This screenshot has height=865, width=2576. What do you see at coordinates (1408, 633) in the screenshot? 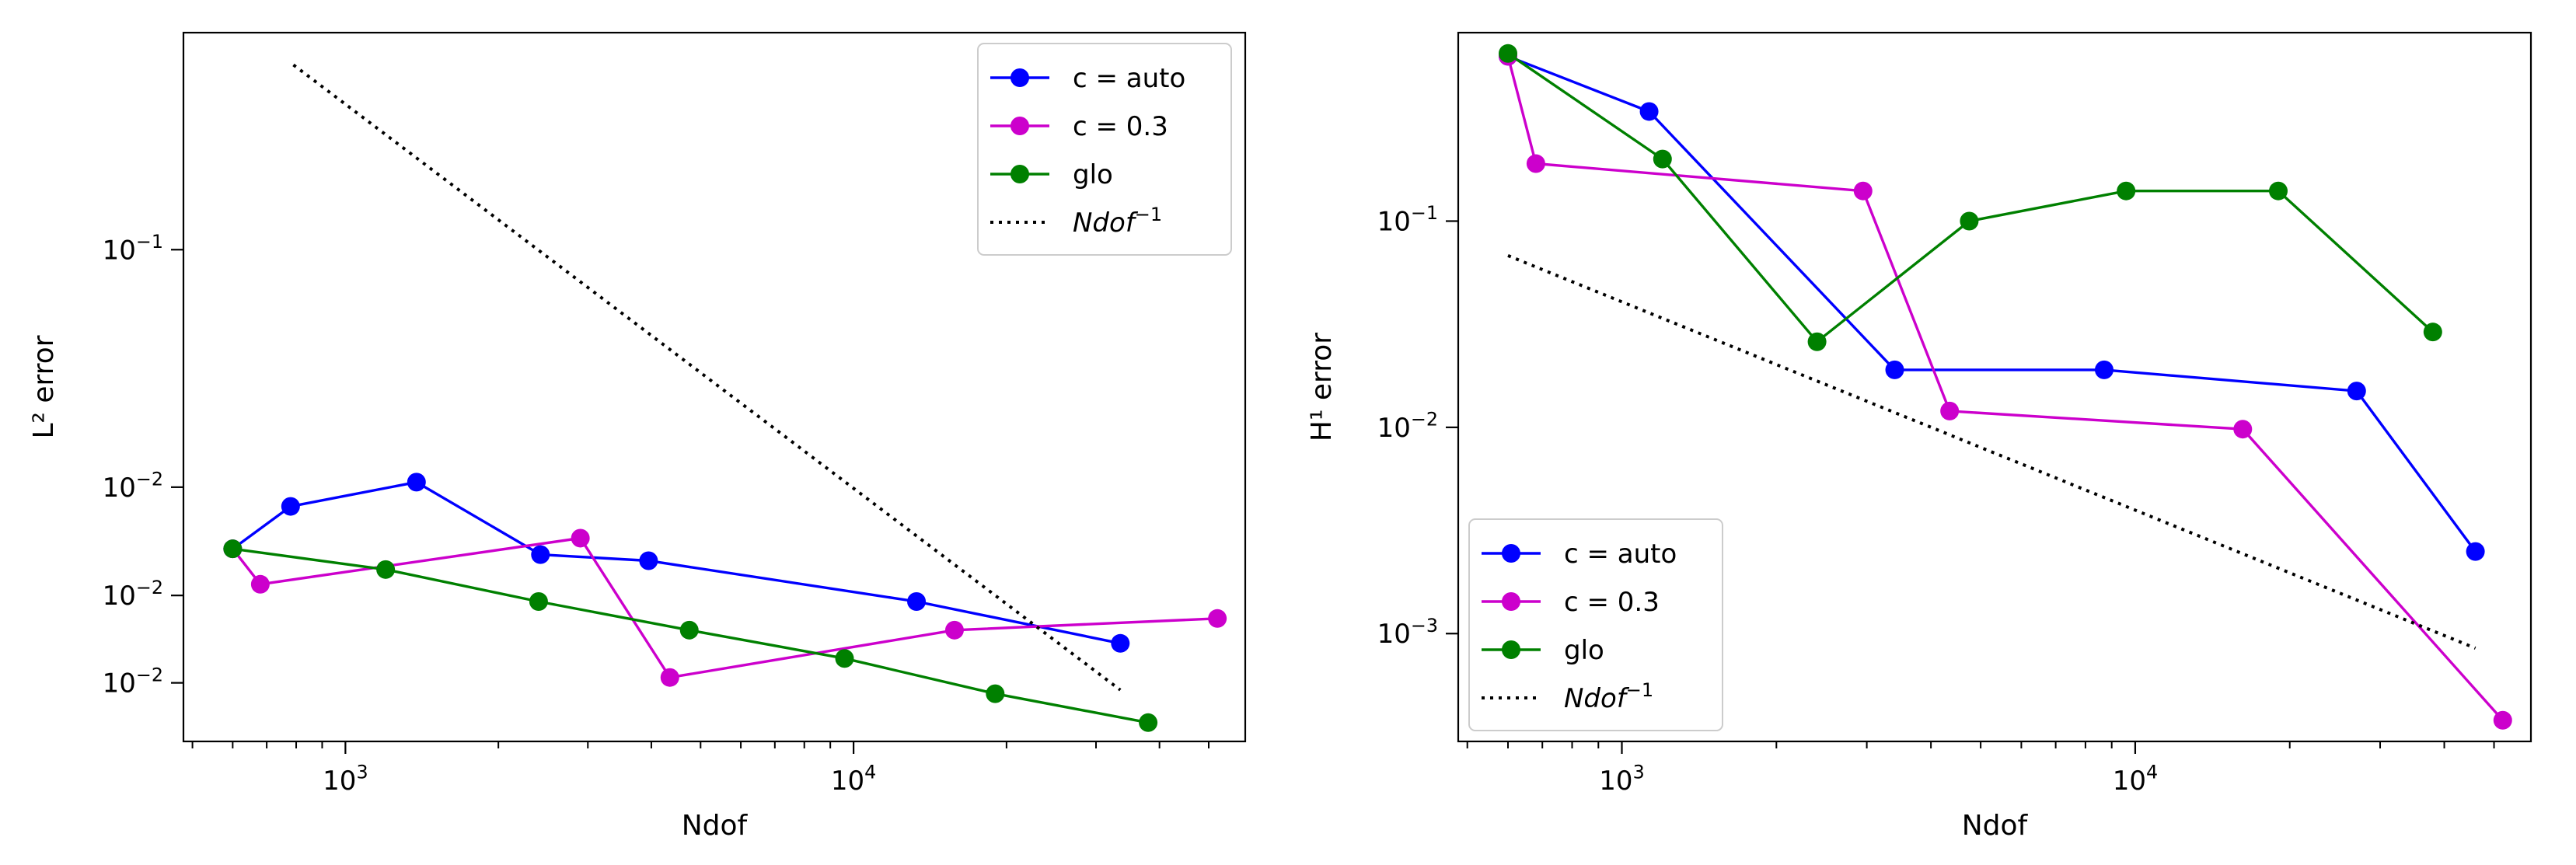
I see `y-tick-label: 10⁻³` at bounding box center [1408, 633].